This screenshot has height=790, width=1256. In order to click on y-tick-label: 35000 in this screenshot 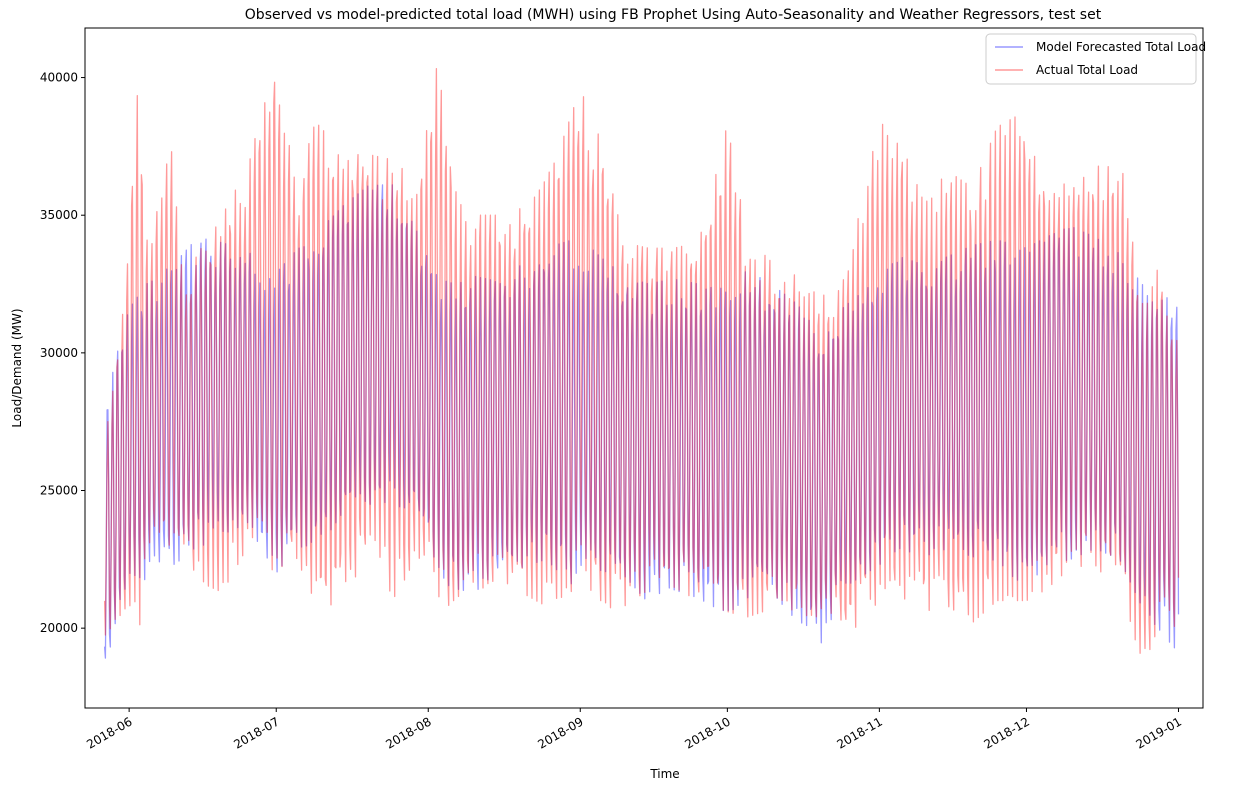, I will do `click(59, 215)`.